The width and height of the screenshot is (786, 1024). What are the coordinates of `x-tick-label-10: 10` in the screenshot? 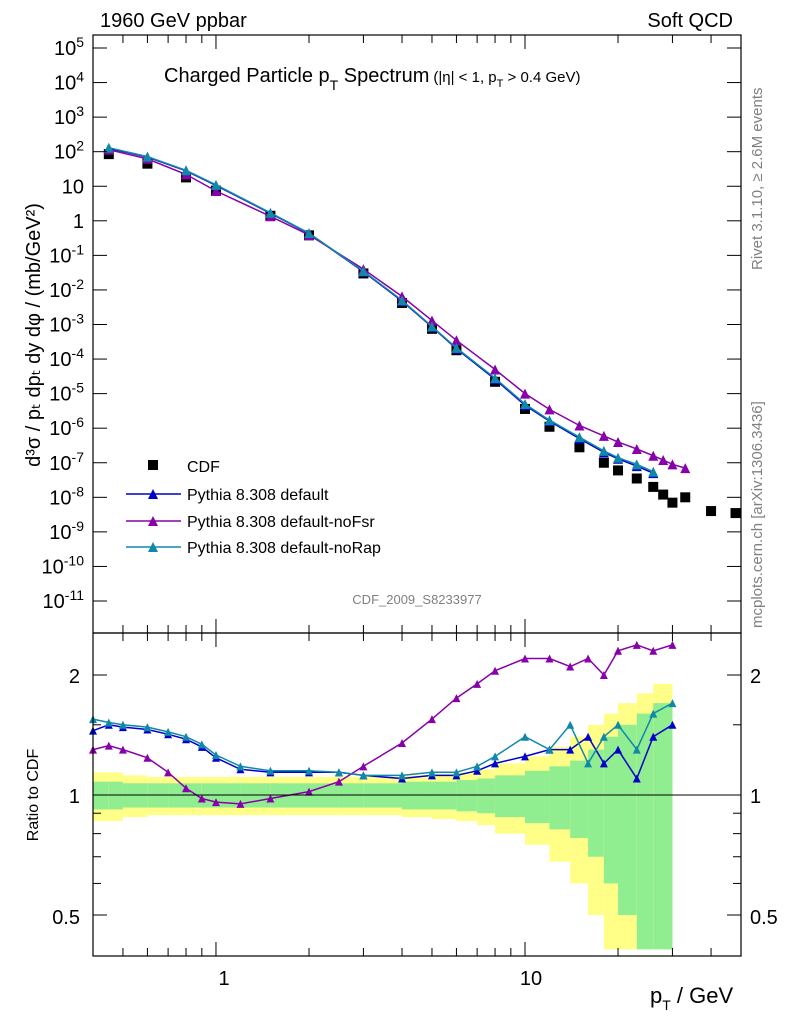 It's located at (531, 979).